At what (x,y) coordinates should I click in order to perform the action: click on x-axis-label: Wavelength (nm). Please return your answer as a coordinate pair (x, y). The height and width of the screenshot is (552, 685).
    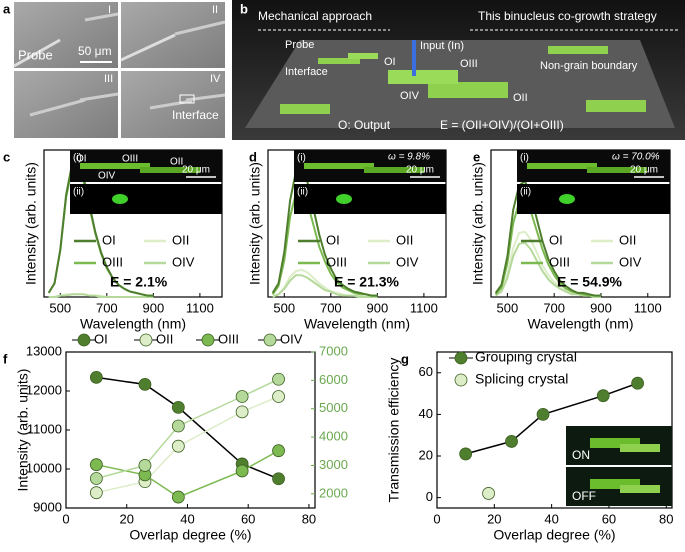
    Looking at the image, I should click on (357, 324).